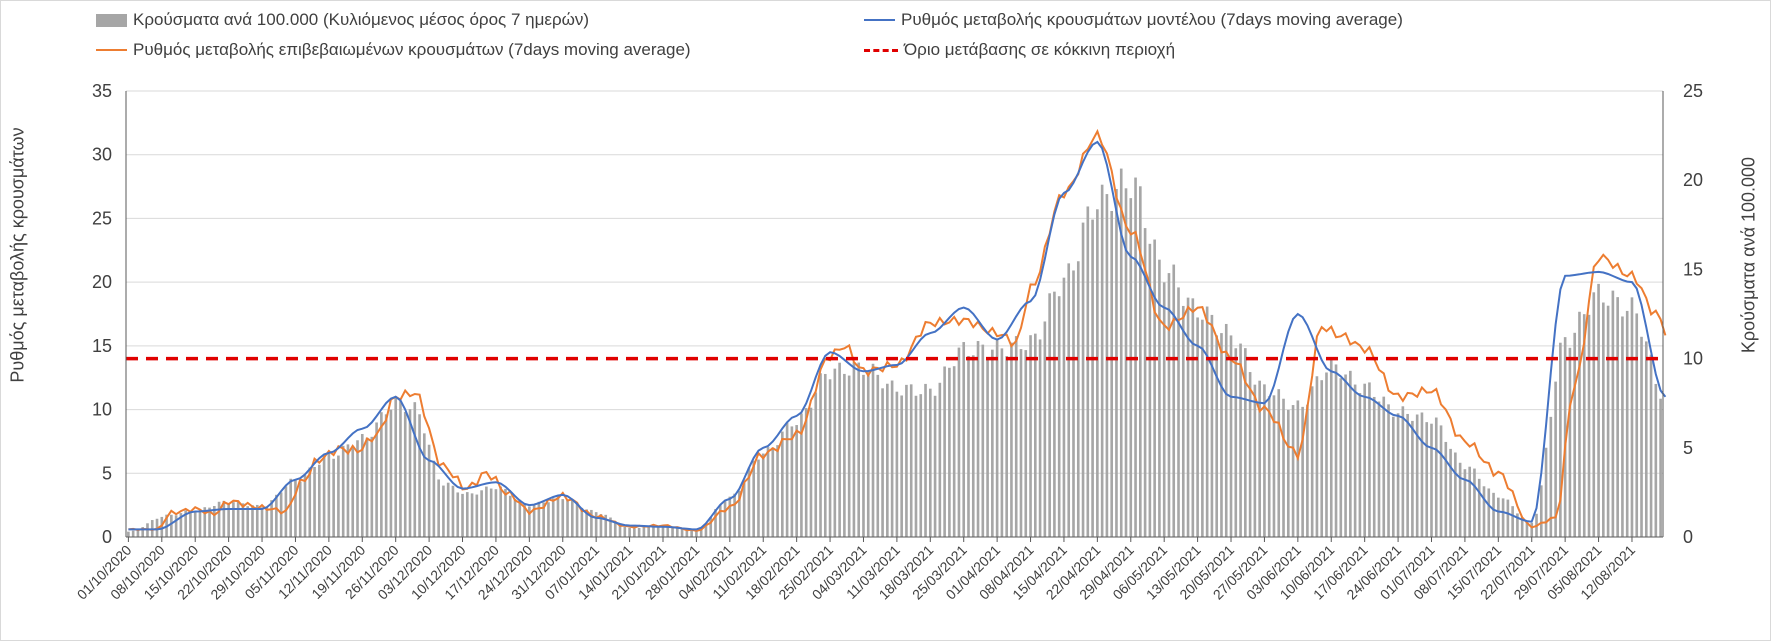 The width and height of the screenshot is (1771, 641). What do you see at coordinates (1688, 448) in the screenshot?
I see `y-right-tick-label: 5` at bounding box center [1688, 448].